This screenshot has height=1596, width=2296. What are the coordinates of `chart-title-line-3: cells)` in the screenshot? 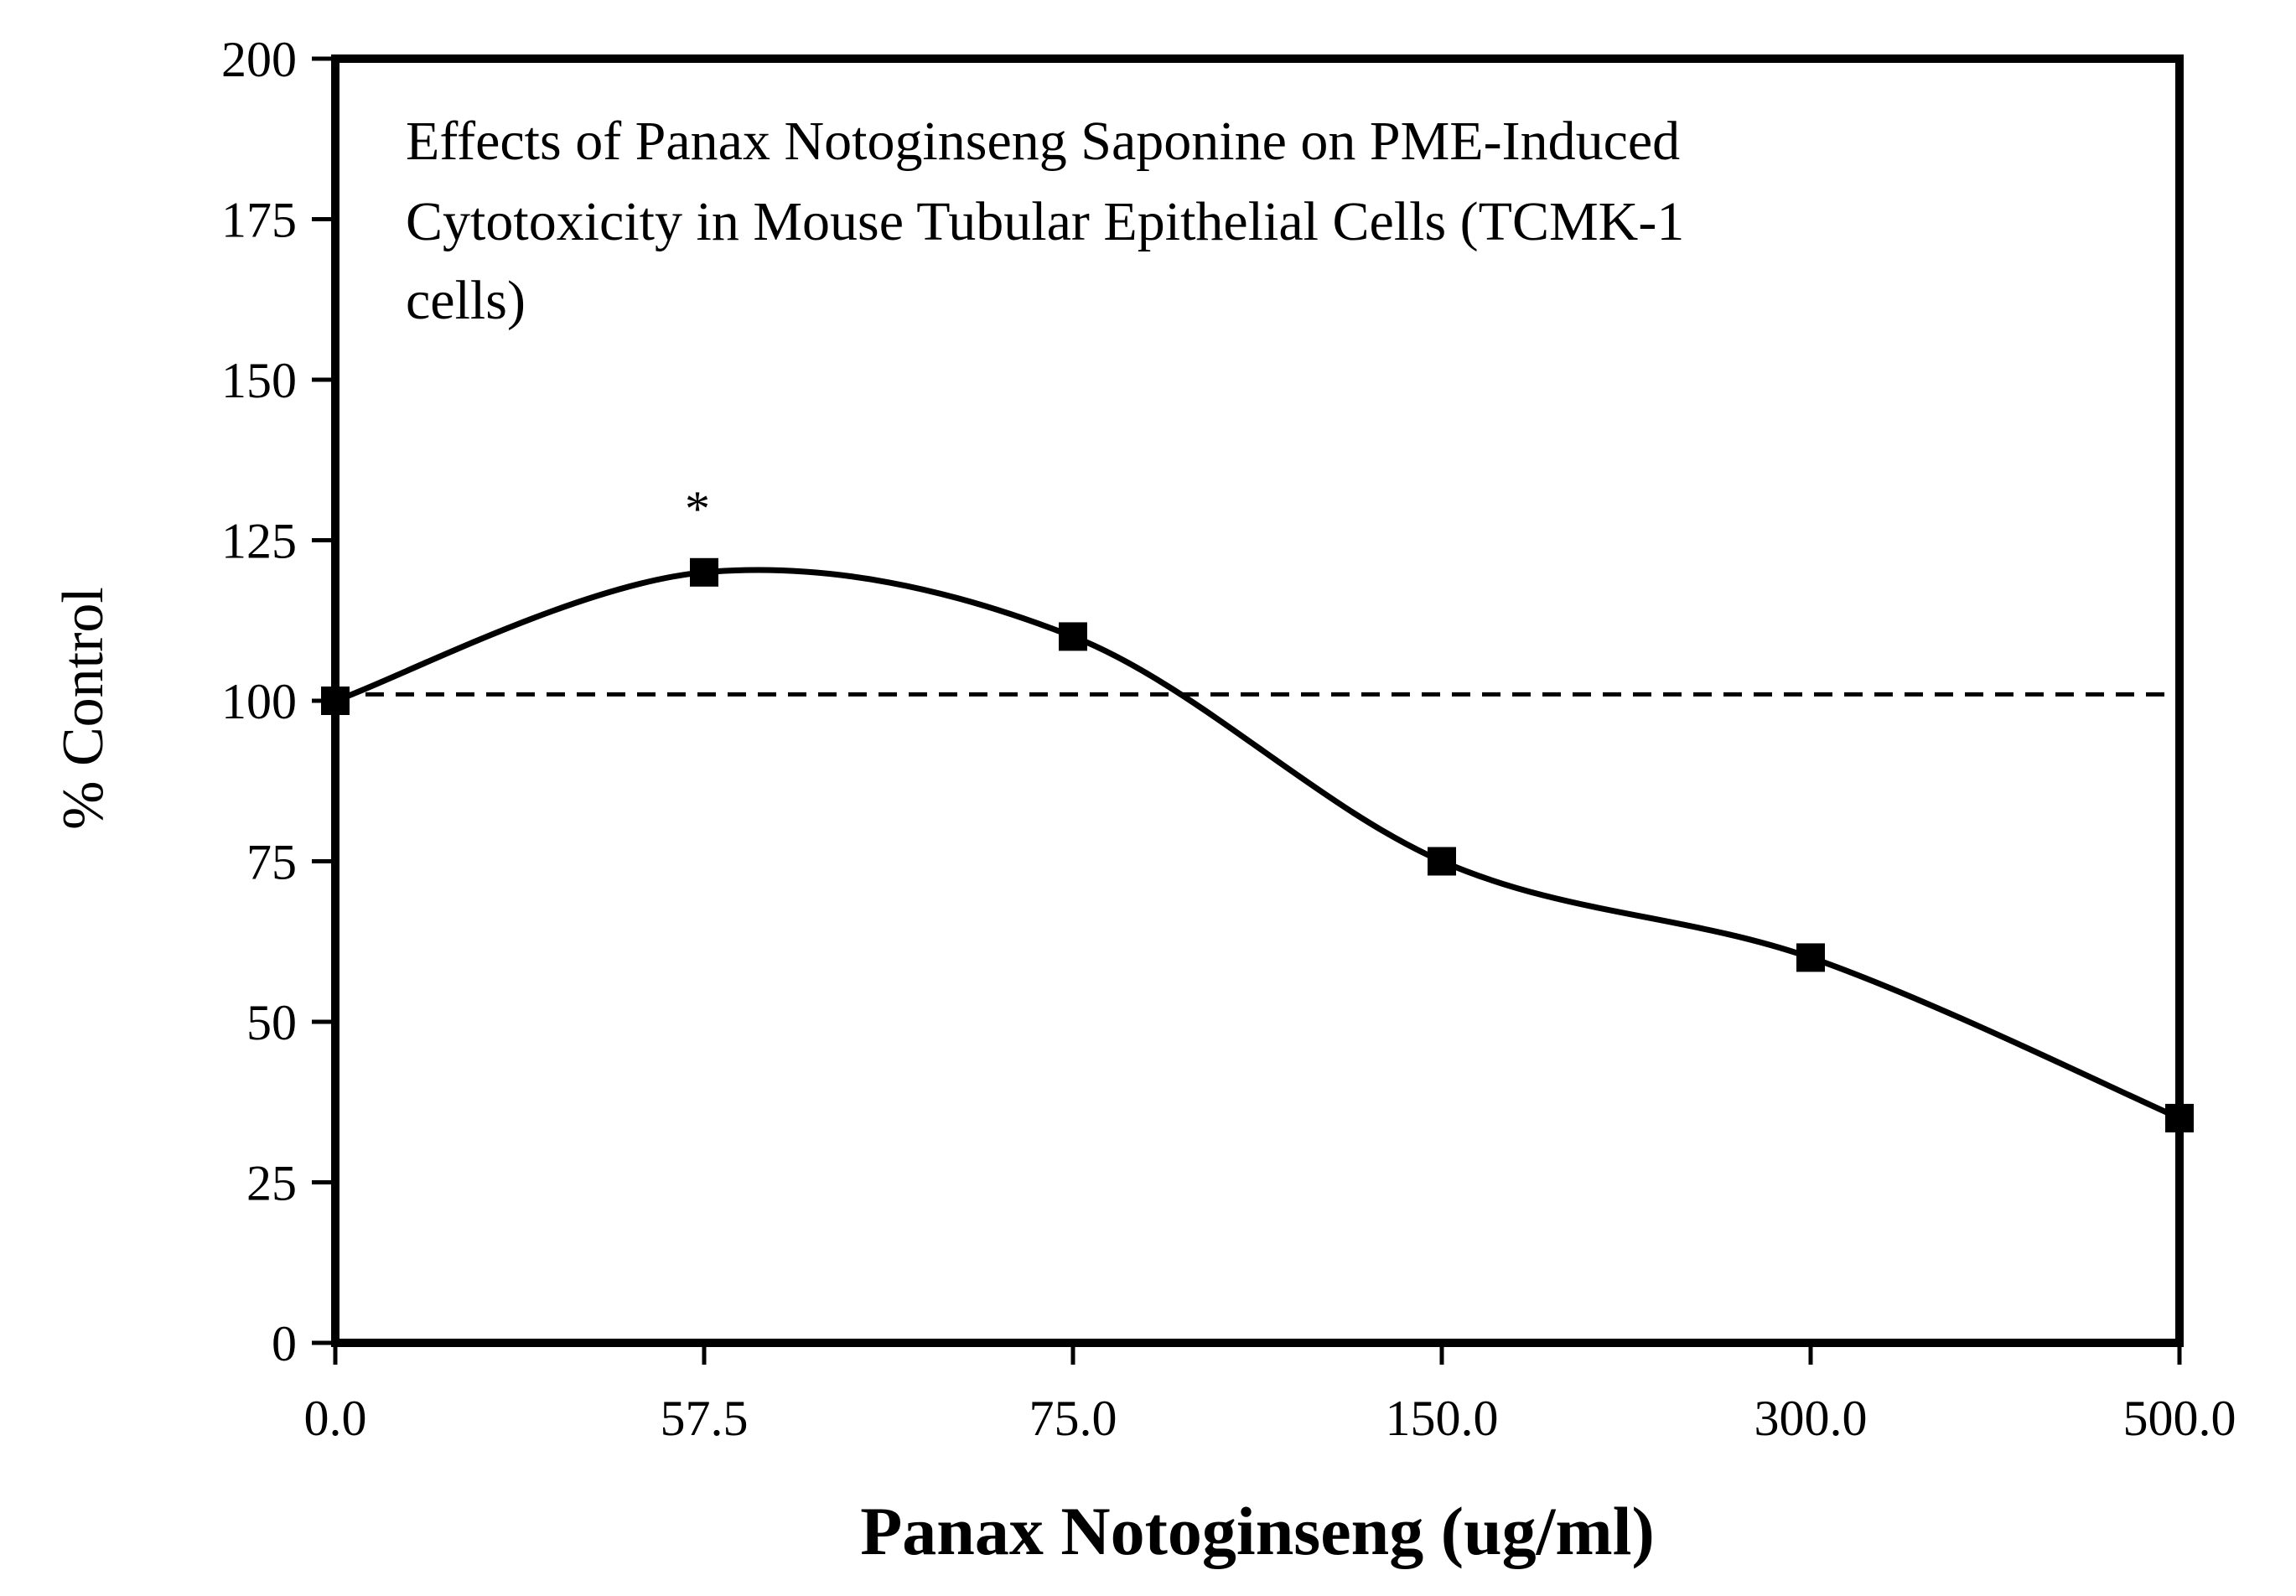 It's located at (466, 300).